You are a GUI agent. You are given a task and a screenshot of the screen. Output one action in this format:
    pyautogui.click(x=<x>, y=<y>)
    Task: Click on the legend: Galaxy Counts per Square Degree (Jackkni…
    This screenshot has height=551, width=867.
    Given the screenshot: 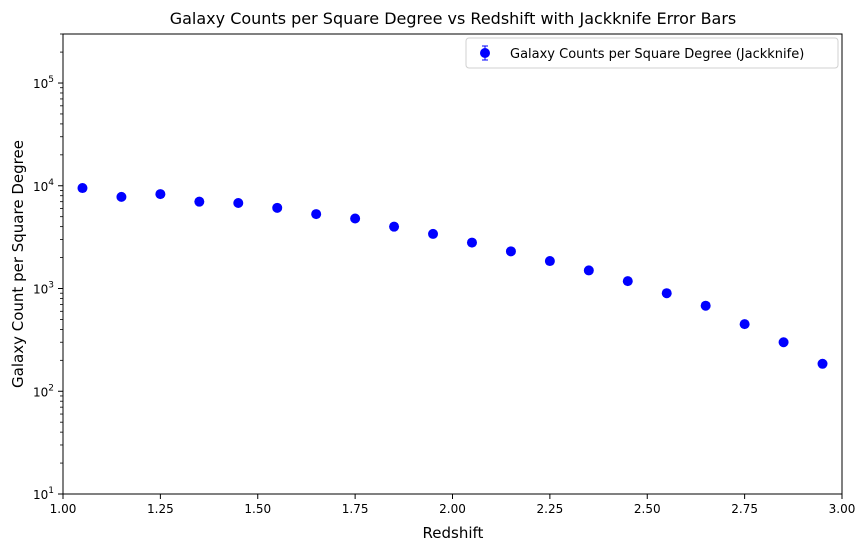 What is the action you would take?
    pyautogui.click(x=652, y=53)
    